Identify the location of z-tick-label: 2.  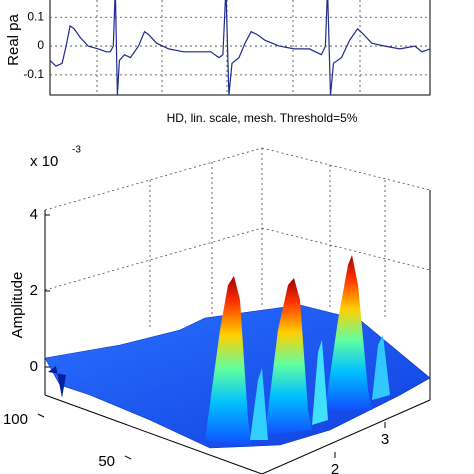
(34, 290).